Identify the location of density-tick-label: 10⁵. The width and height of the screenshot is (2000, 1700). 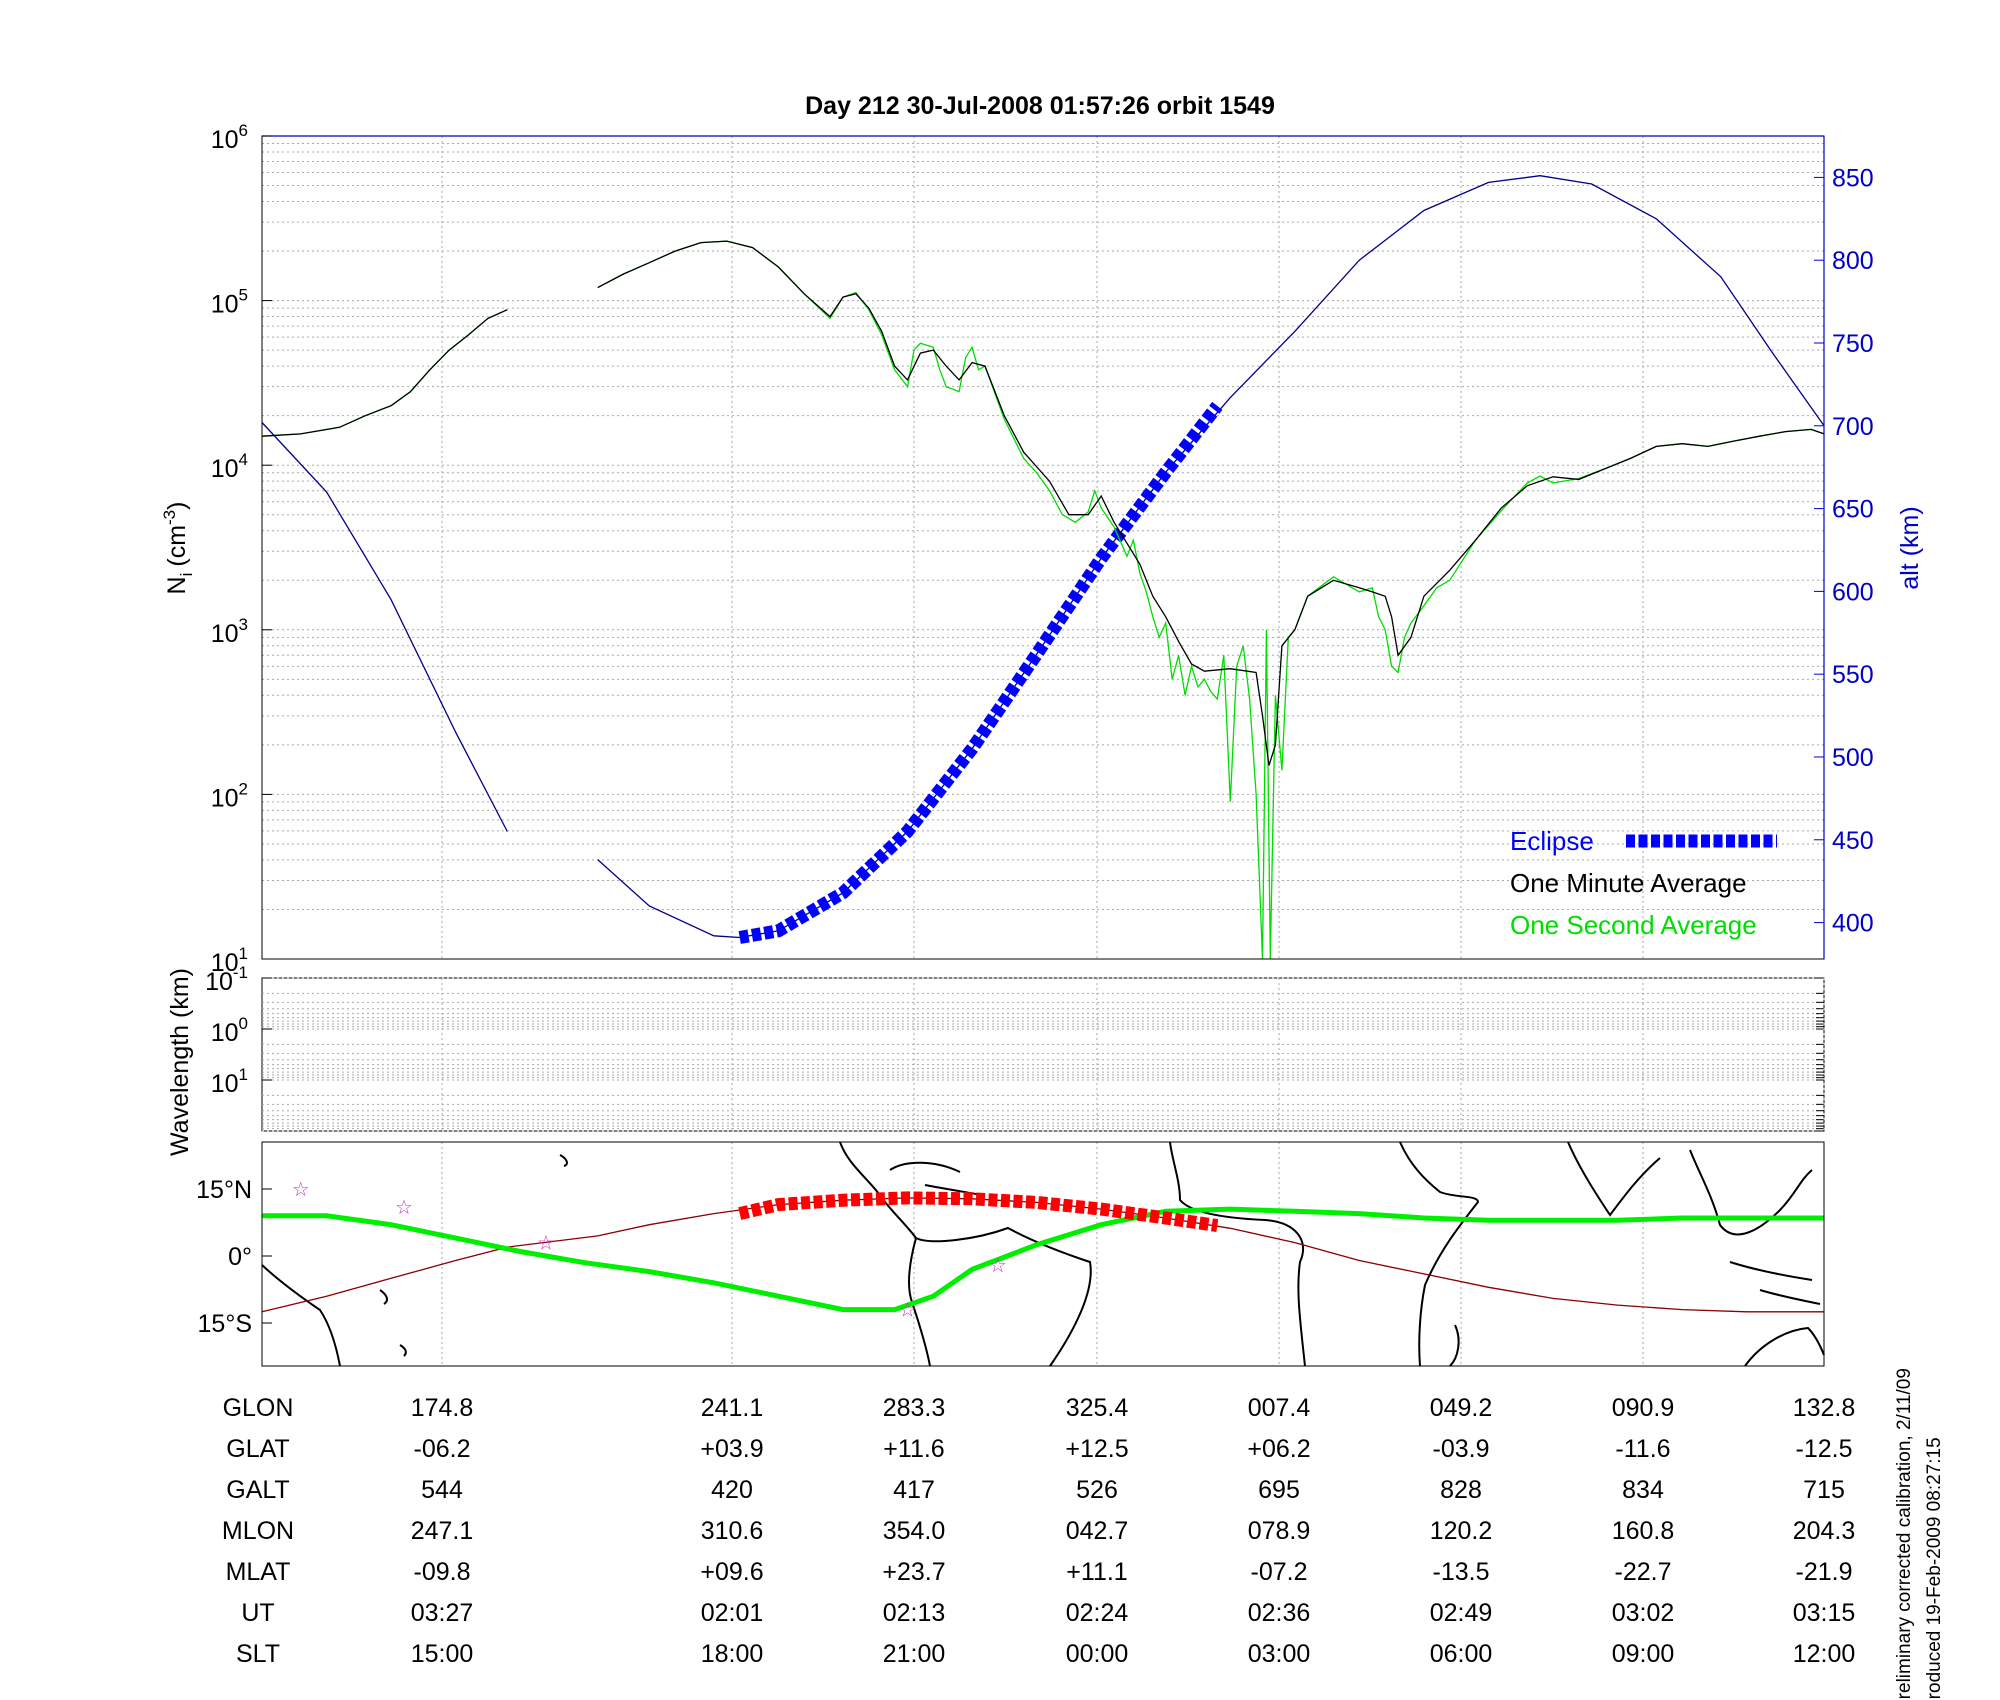
(229, 302).